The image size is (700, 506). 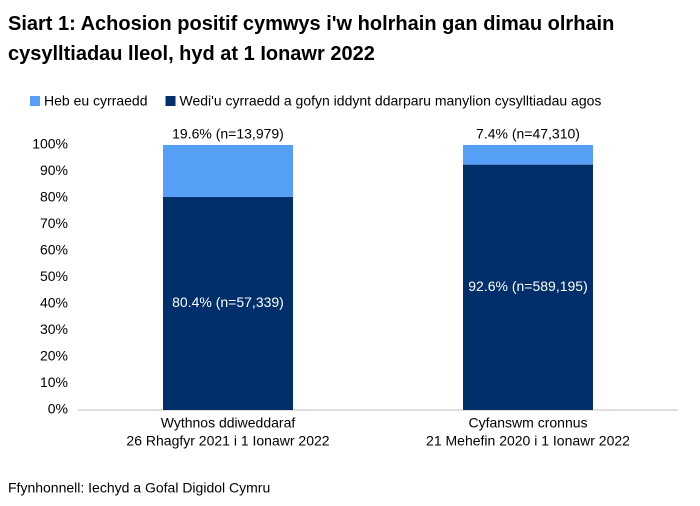 What do you see at coordinates (58, 409) in the screenshot?
I see `y-tick-label: 0%` at bounding box center [58, 409].